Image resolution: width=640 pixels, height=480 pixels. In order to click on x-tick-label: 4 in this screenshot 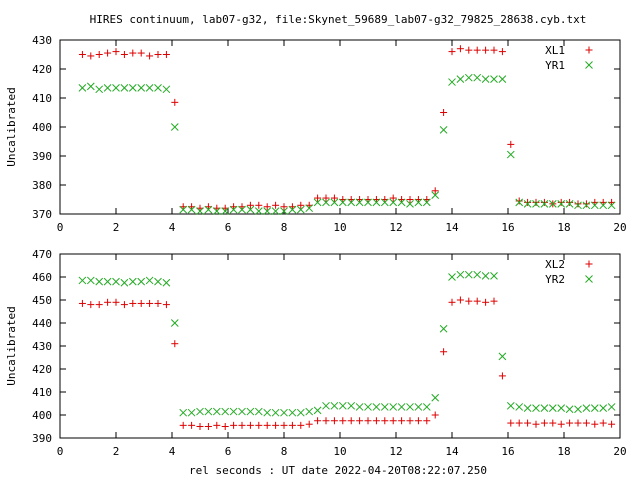, I will do `click(172, 227)`.